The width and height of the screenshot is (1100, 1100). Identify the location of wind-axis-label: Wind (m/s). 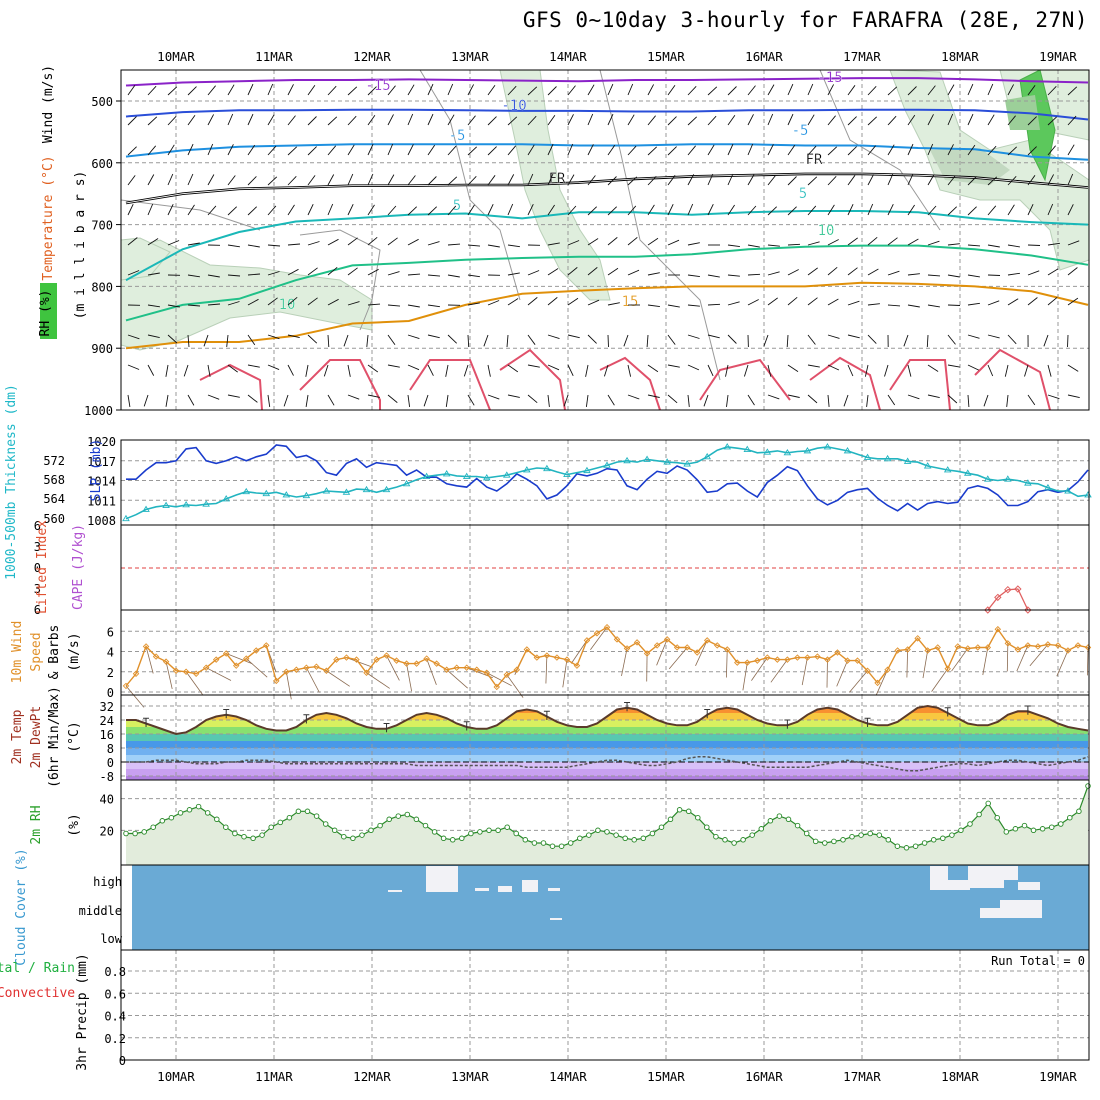
(48, 104).